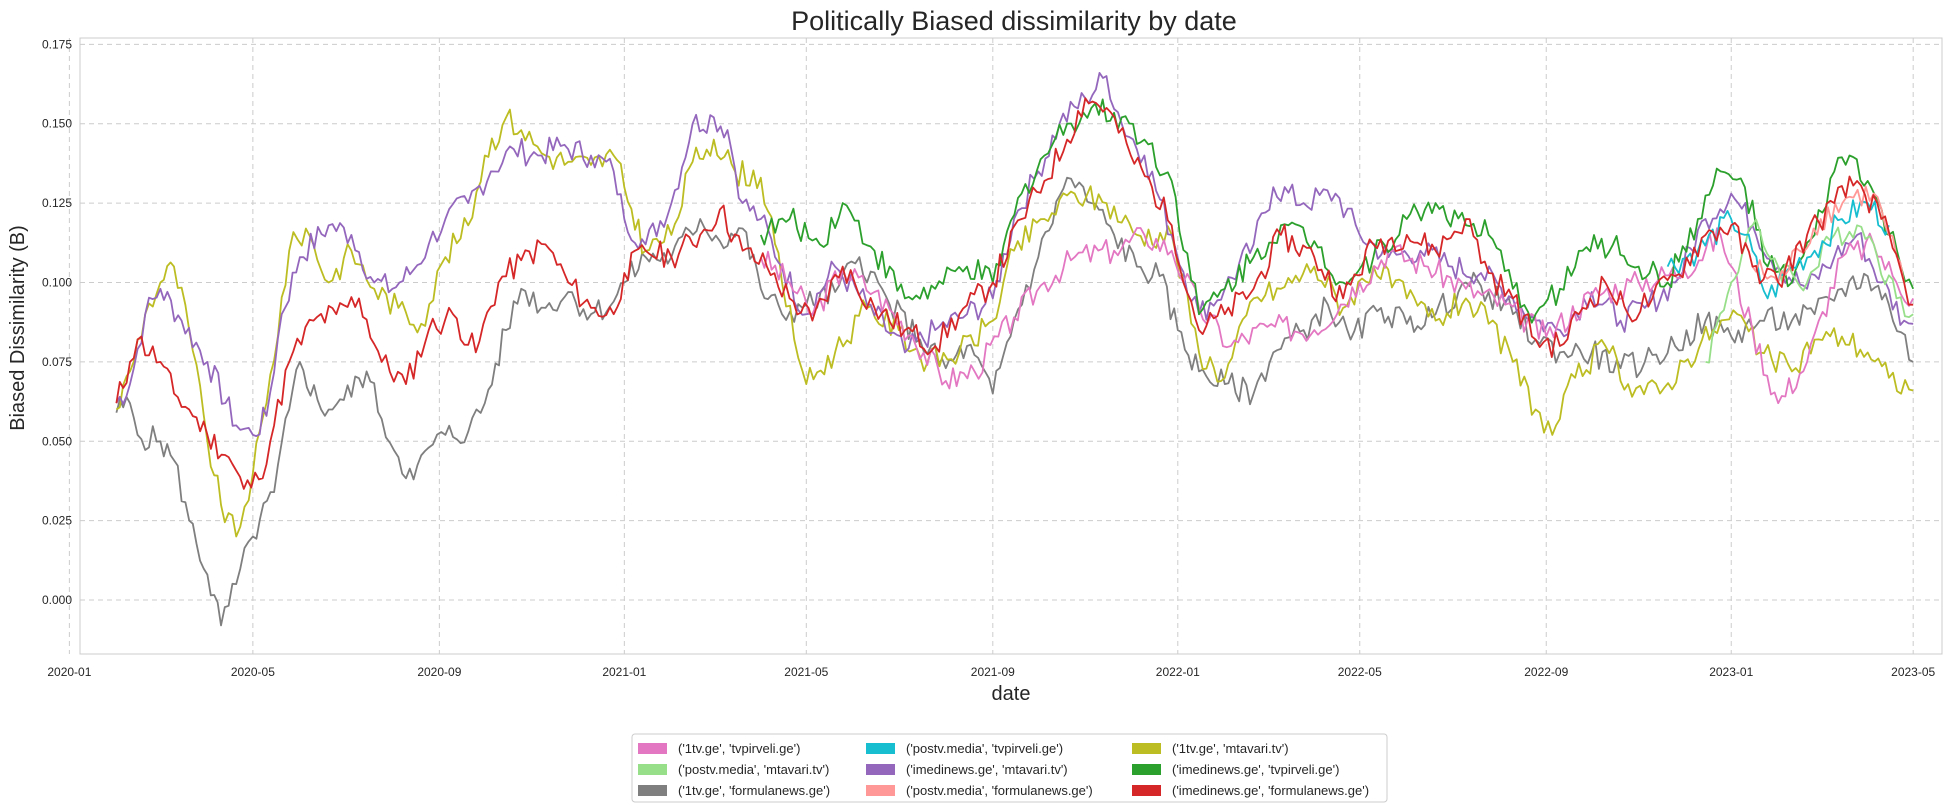 The image size is (1949, 811). What do you see at coordinates (57, 362) in the screenshot?
I see `y-tick-label: 0.075` at bounding box center [57, 362].